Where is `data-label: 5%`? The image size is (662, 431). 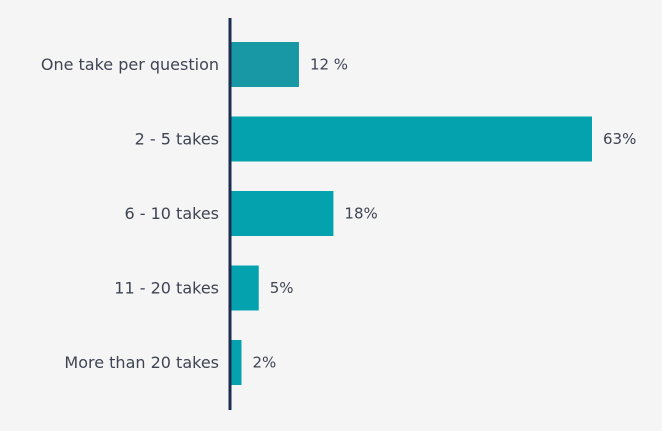
data-label: 5% is located at coordinates (282, 288).